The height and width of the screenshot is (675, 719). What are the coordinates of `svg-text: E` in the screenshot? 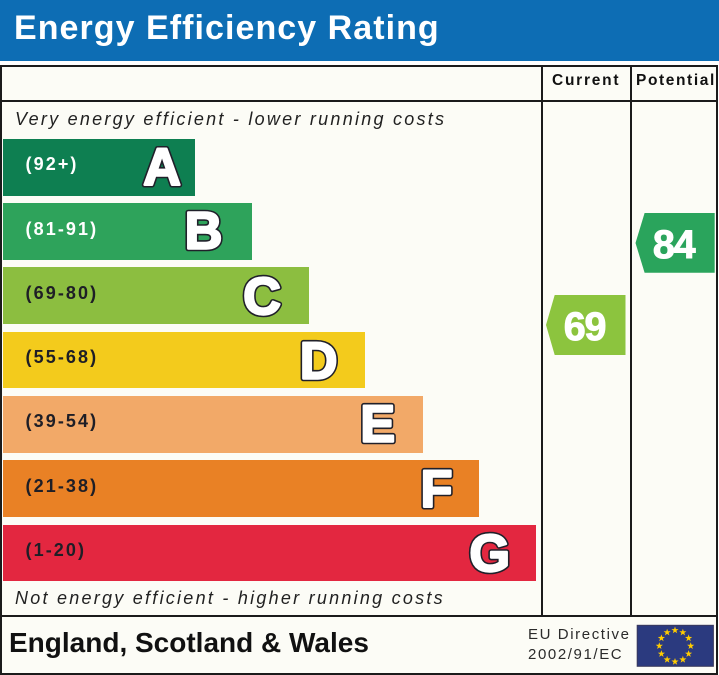 It's located at (377, 425).